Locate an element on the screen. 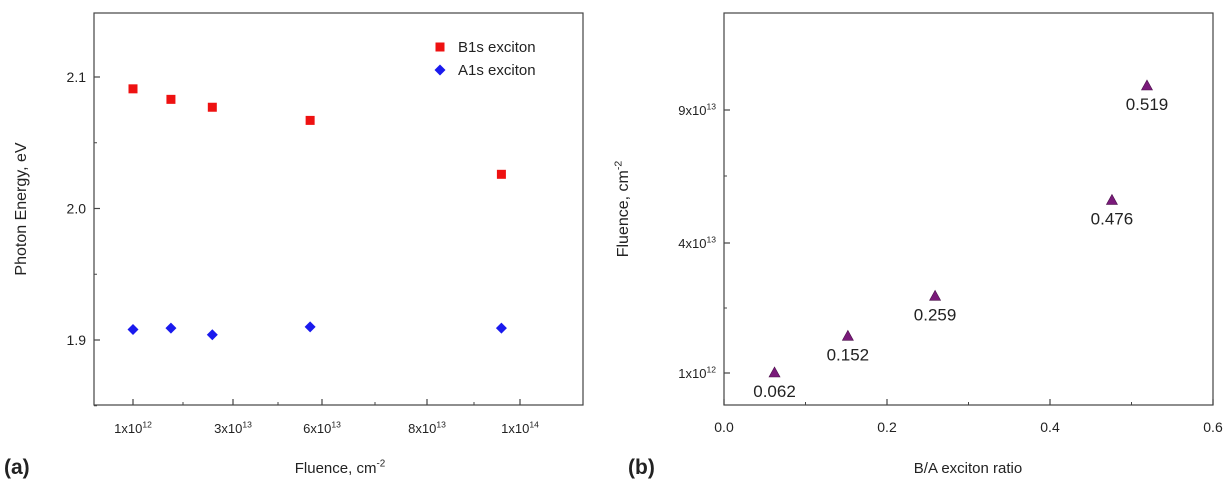  panel-label-a: (a) is located at coordinates (17, 467).